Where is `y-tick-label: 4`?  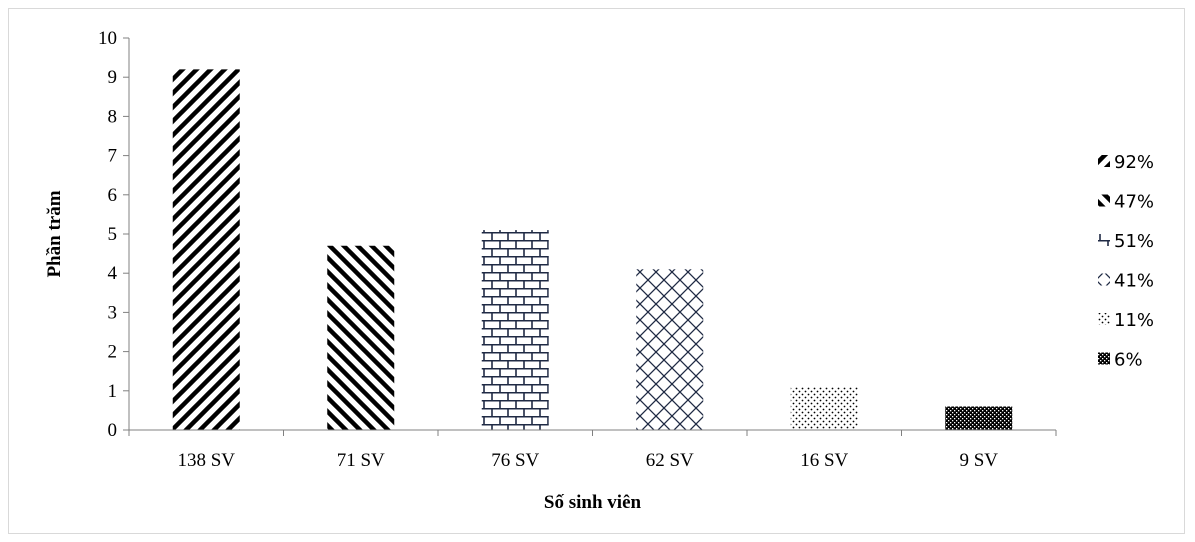 y-tick-label: 4 is located at coordinates (113, 273).